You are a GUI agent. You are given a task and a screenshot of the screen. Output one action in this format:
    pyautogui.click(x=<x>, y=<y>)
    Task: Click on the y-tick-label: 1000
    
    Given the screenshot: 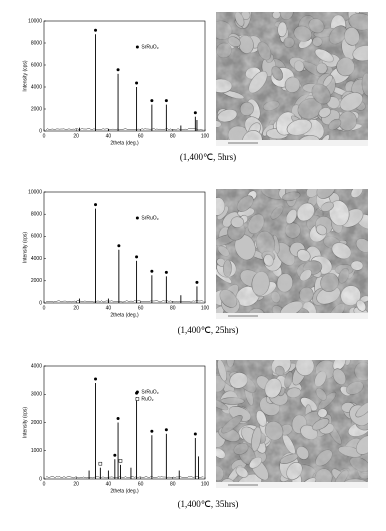 What is the action you would take?
    pyautogui.click(x=36, y=451)
    